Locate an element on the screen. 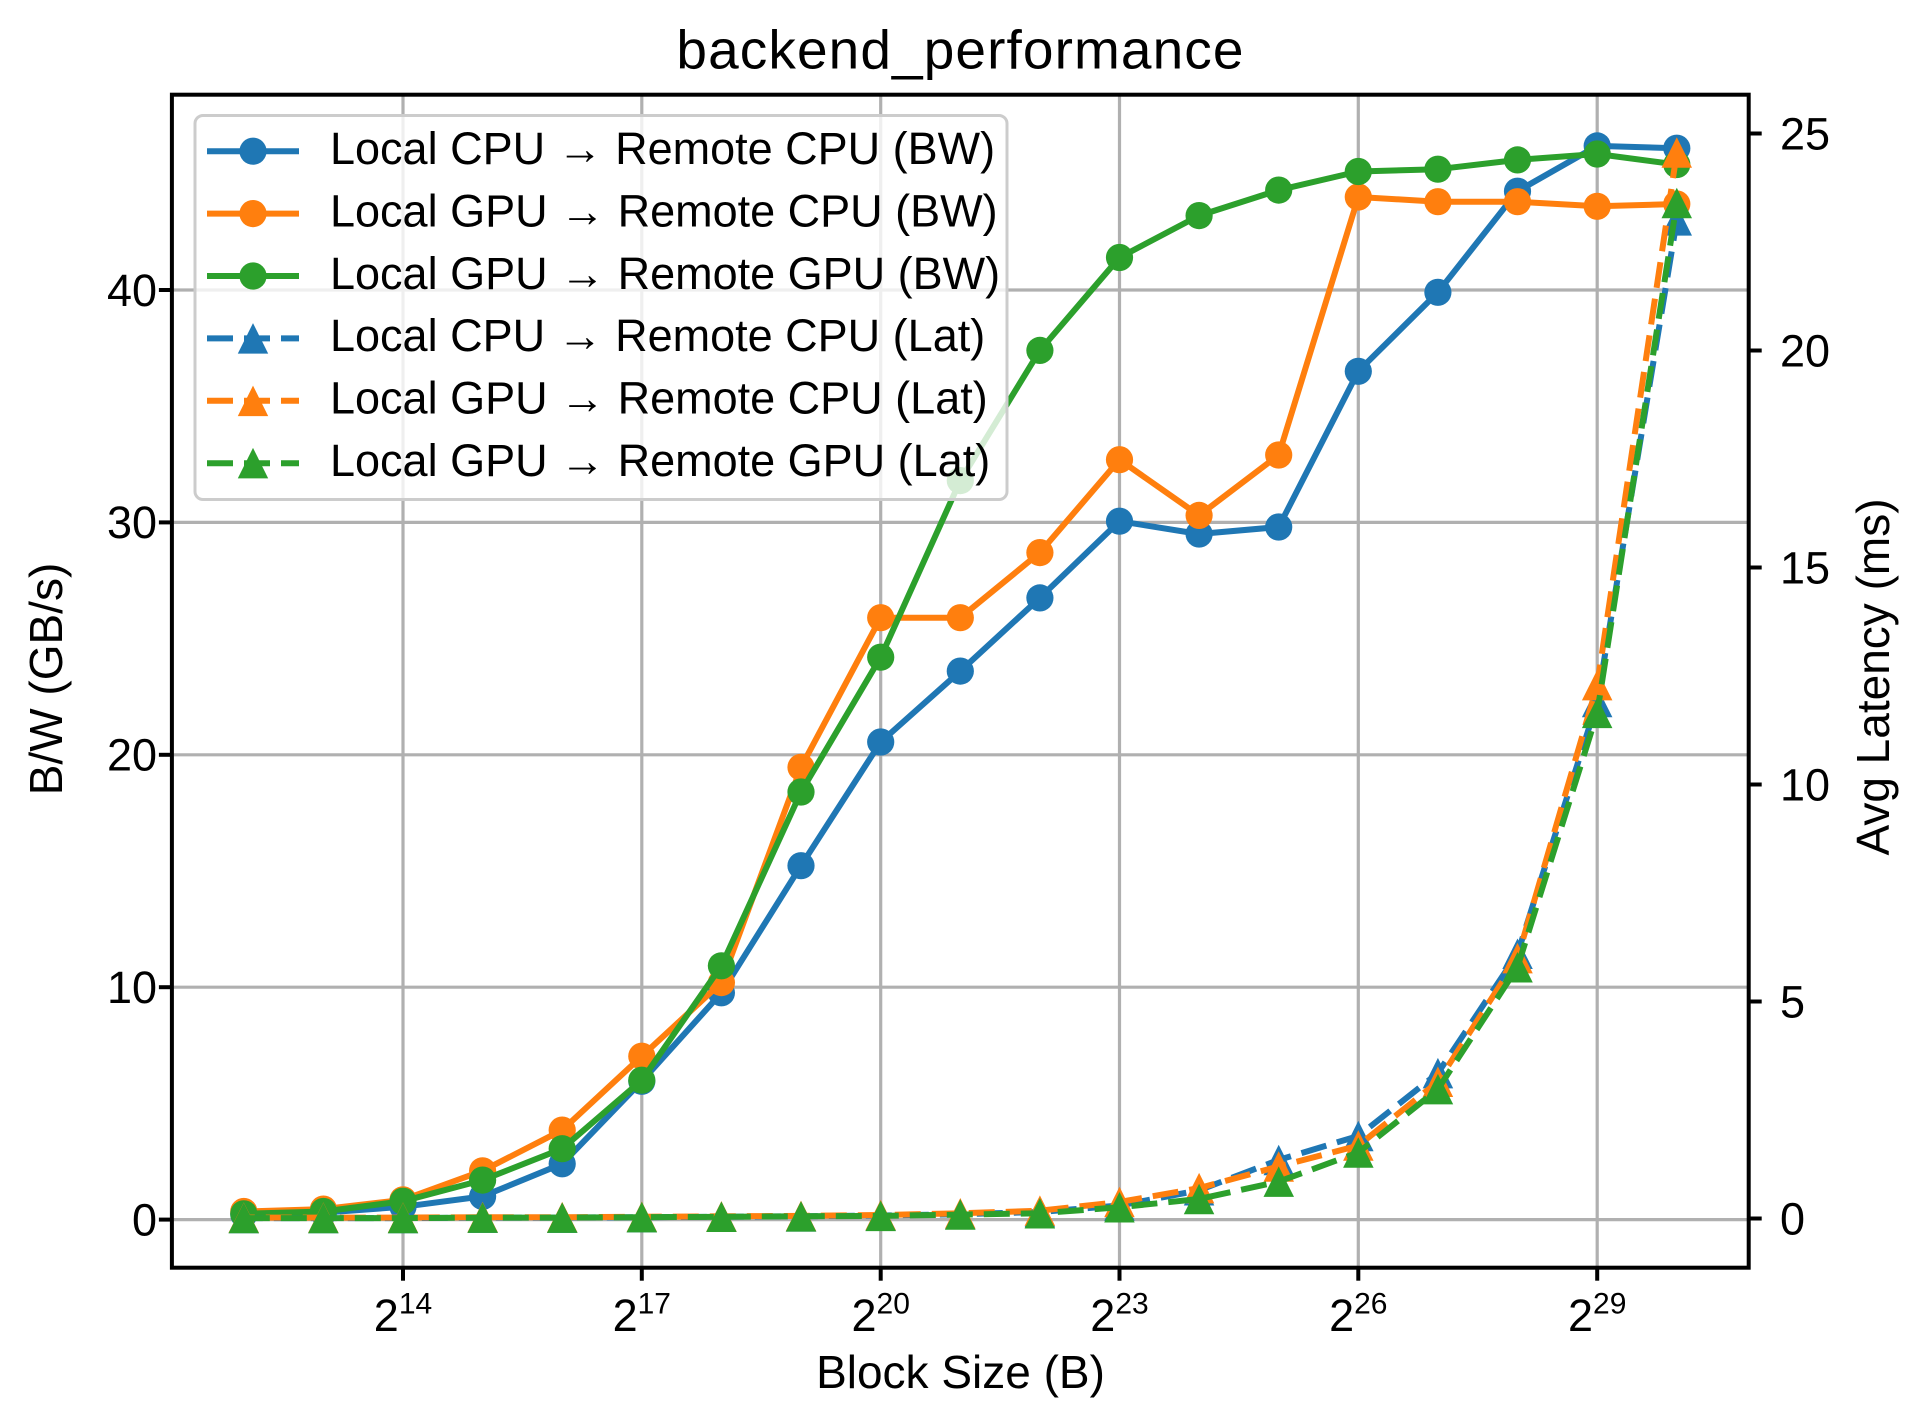  svg-text: 40 is located at coordinates (132, 290).